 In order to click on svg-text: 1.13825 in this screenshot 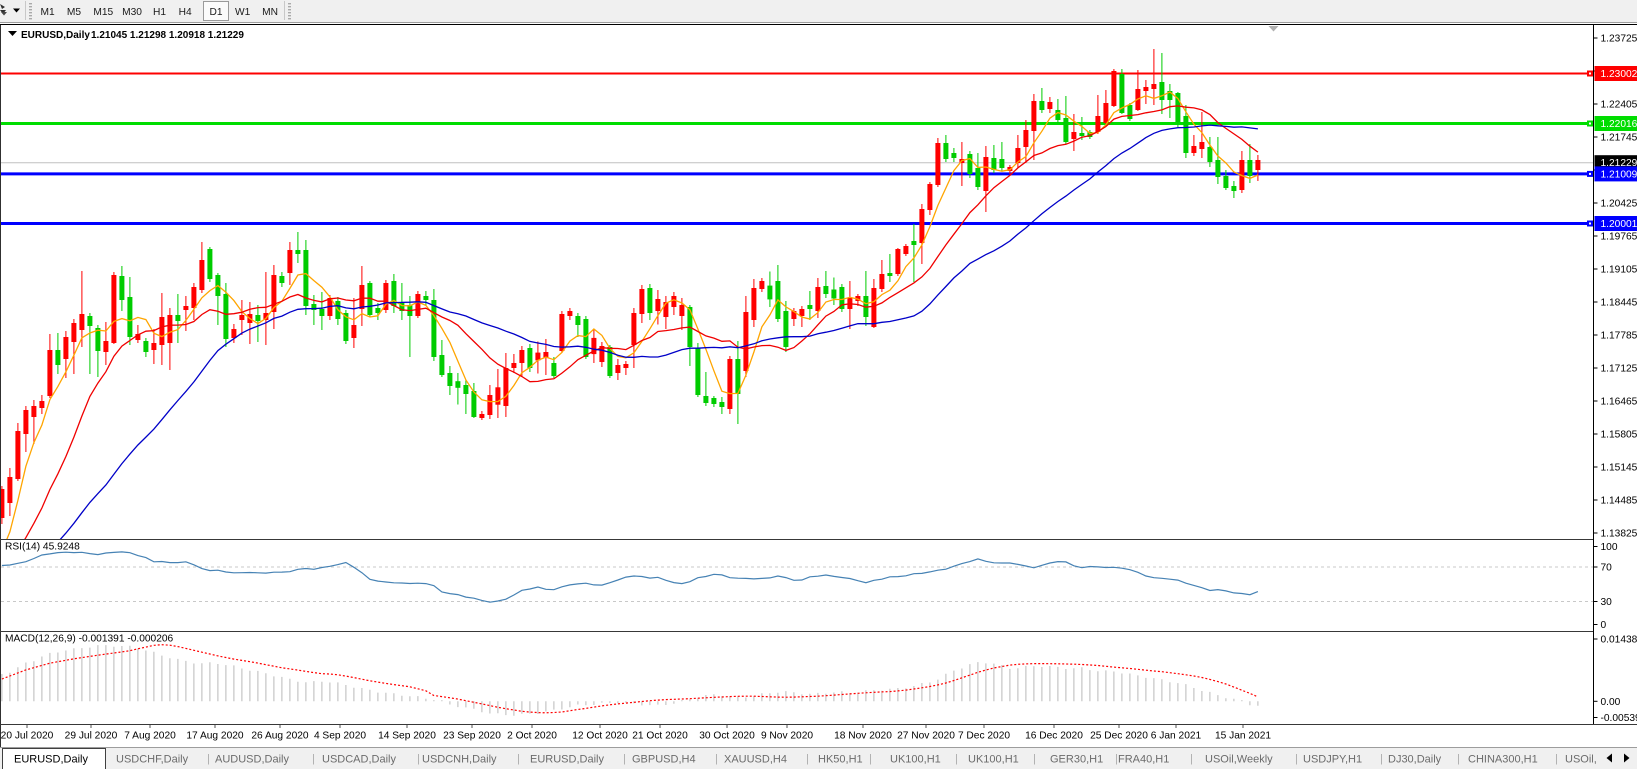, I will do `click(1619, 534)`.